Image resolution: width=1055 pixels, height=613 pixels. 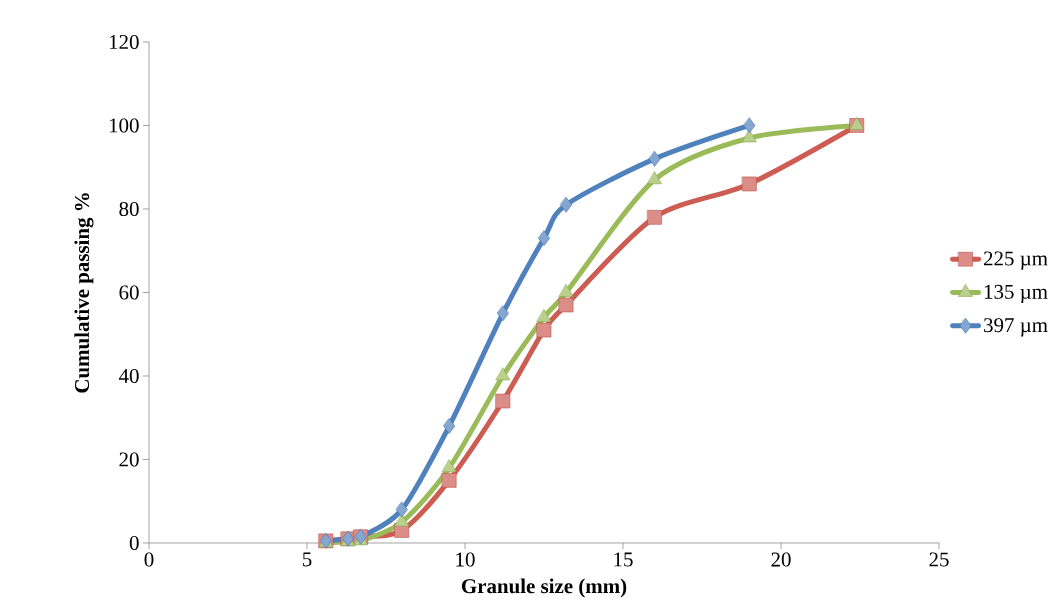 What do you see at coordinates (84, 293) in the screenshot?
I see `y-axis-title: Cumulative passing %` at bounding box center [84, 293].